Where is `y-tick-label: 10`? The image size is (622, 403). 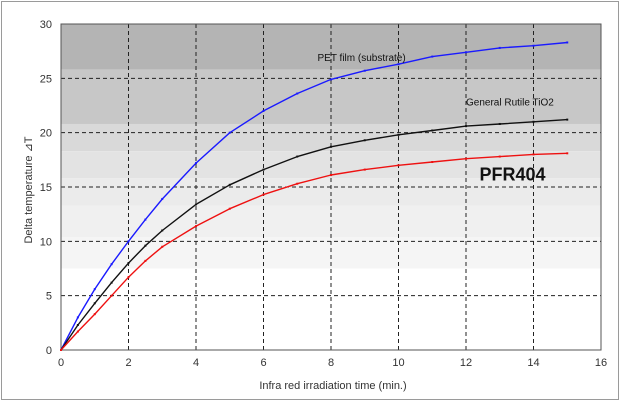 y-tick-label: 10 is located at coordinates (46, 242).